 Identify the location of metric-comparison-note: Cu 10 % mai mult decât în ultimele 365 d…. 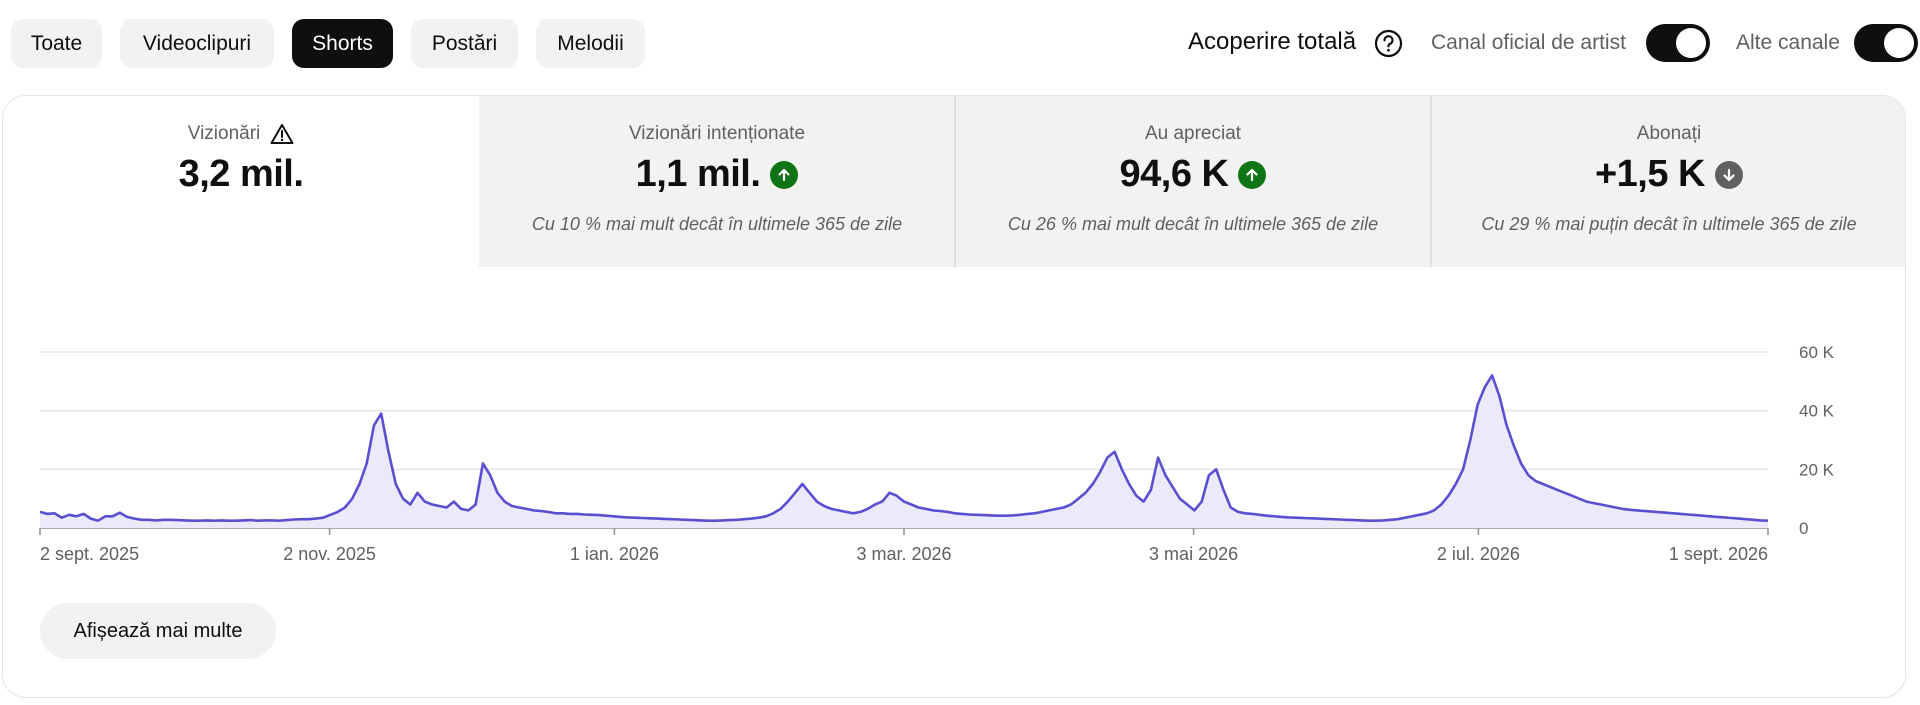
(717, 224).